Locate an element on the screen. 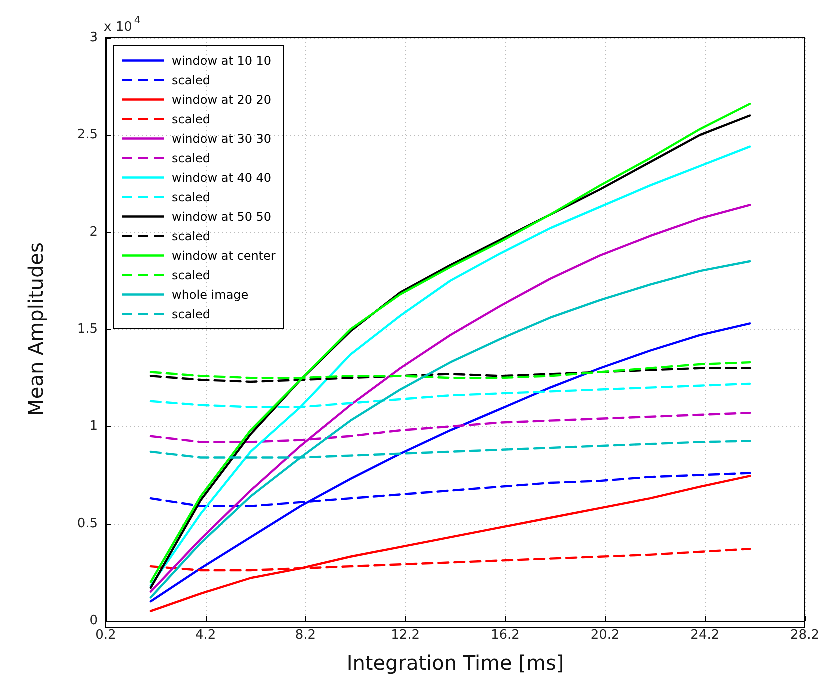  y-tick-label: 0.5 is located at coordinates (87, 524).